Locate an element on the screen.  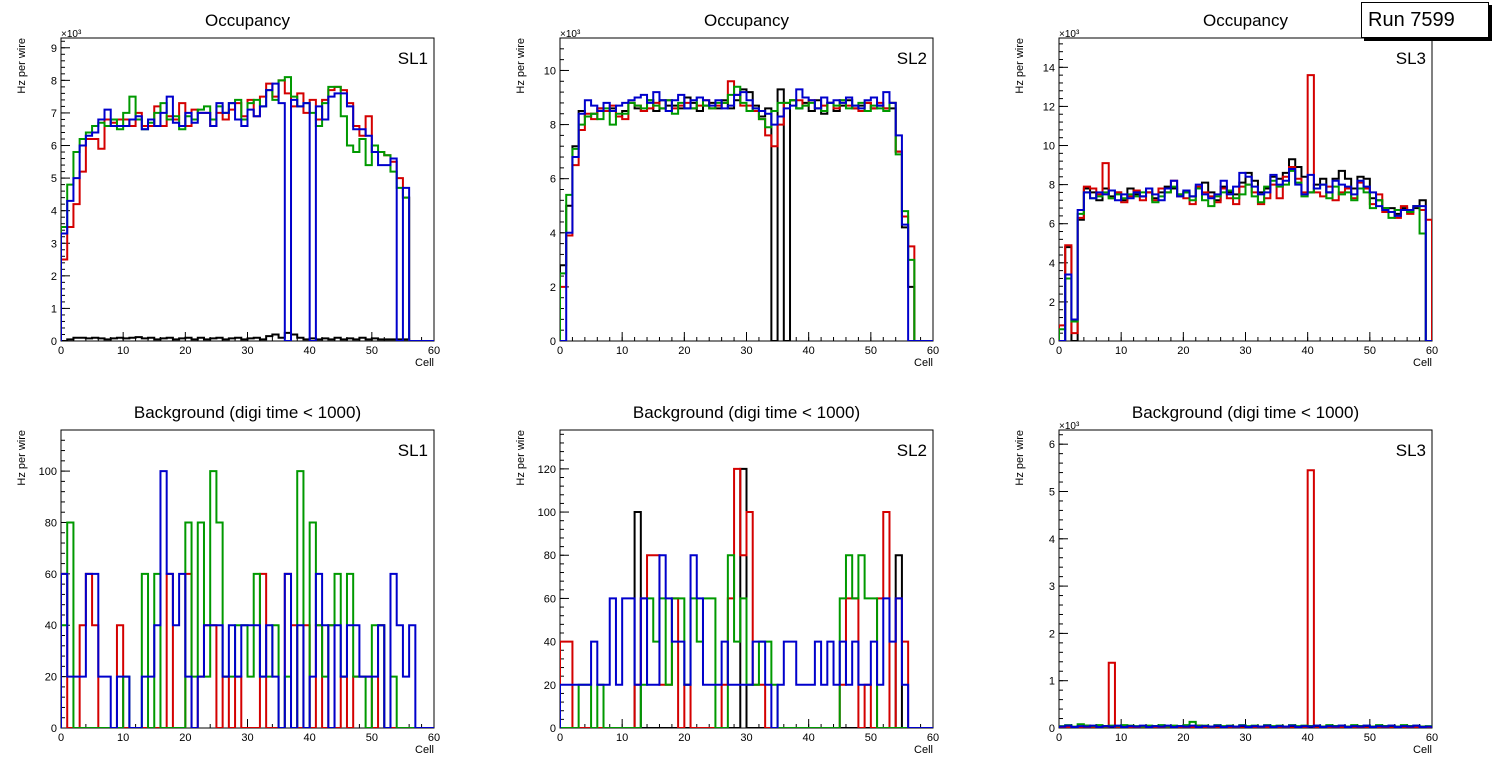
superlayer-label: SL2 is located at coordinates (912, 58).